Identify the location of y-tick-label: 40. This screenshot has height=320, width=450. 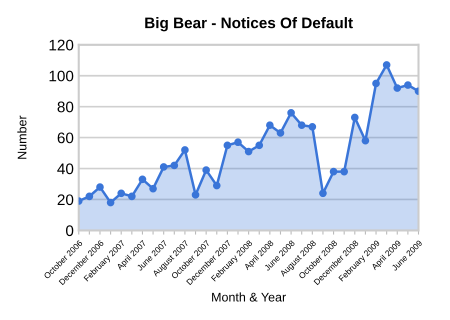
(65, 168).